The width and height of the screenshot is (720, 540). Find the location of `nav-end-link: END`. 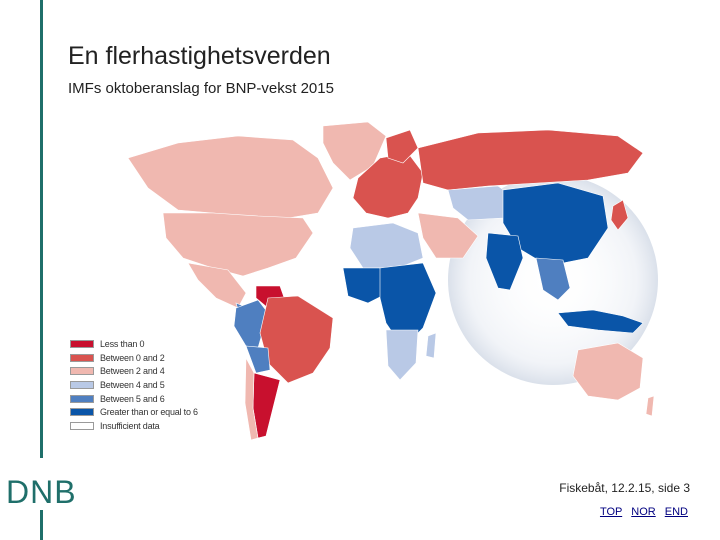

nav-end-link: END is located at coordinates (676, 512).